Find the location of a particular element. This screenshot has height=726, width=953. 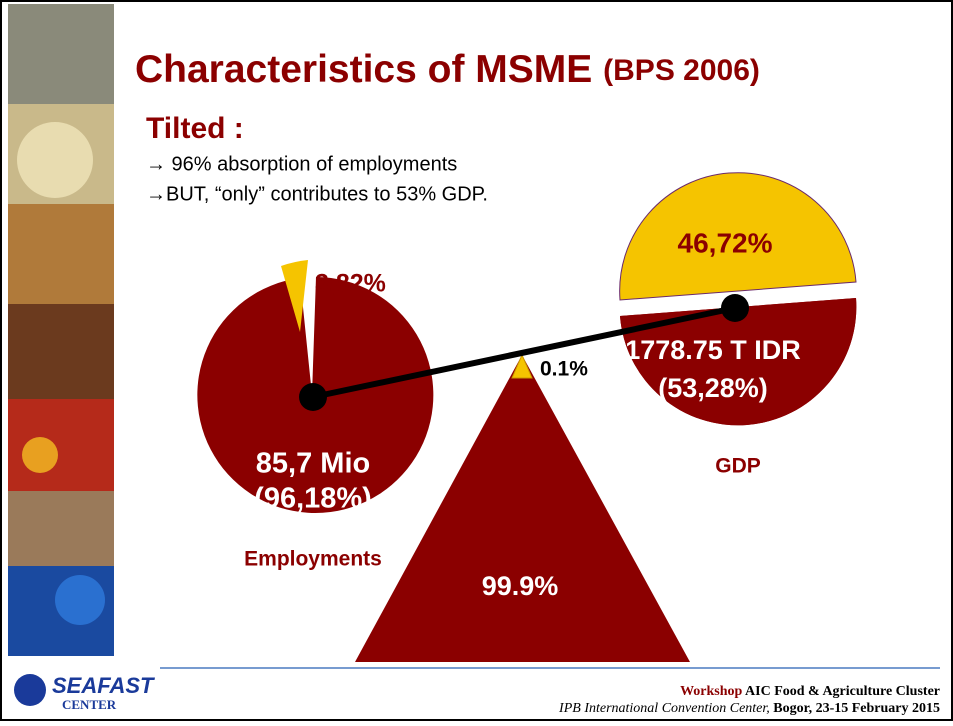

triangle-large is located at coordinates (522, 508).